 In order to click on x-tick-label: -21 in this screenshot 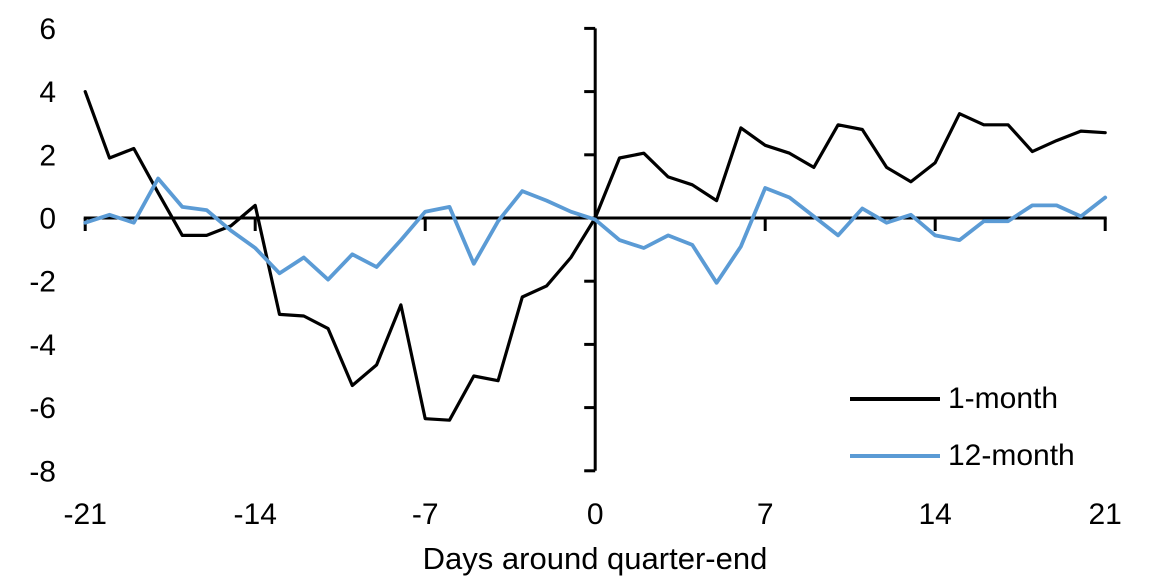, I will do `click(85, 514)`.